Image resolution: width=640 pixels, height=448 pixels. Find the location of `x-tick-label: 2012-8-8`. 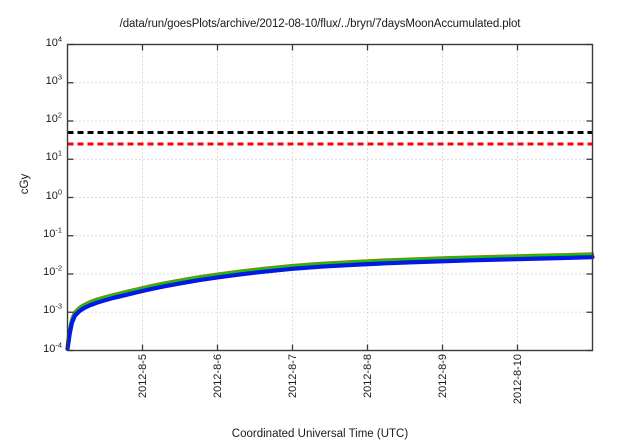

x-tick-label: 2012-8-8 is located at coordinates (367, 376).